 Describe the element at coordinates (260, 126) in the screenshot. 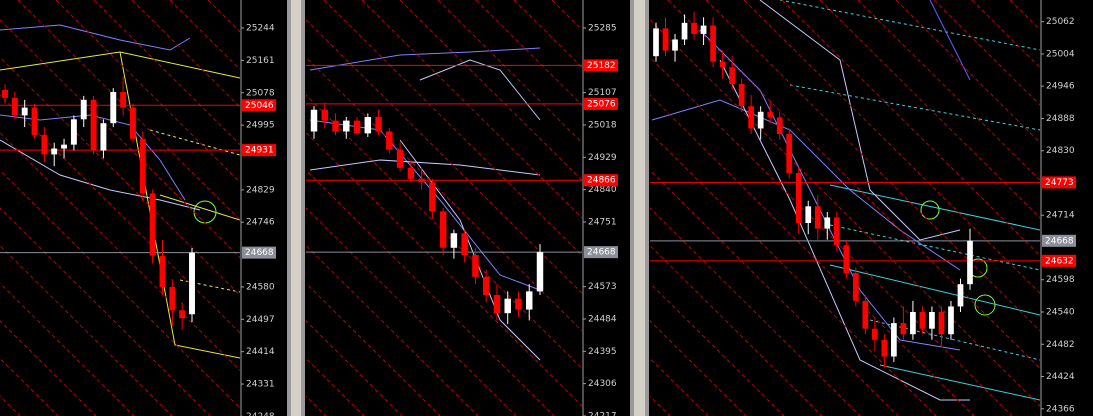

I see `y-tick-label: 24995` at that location.